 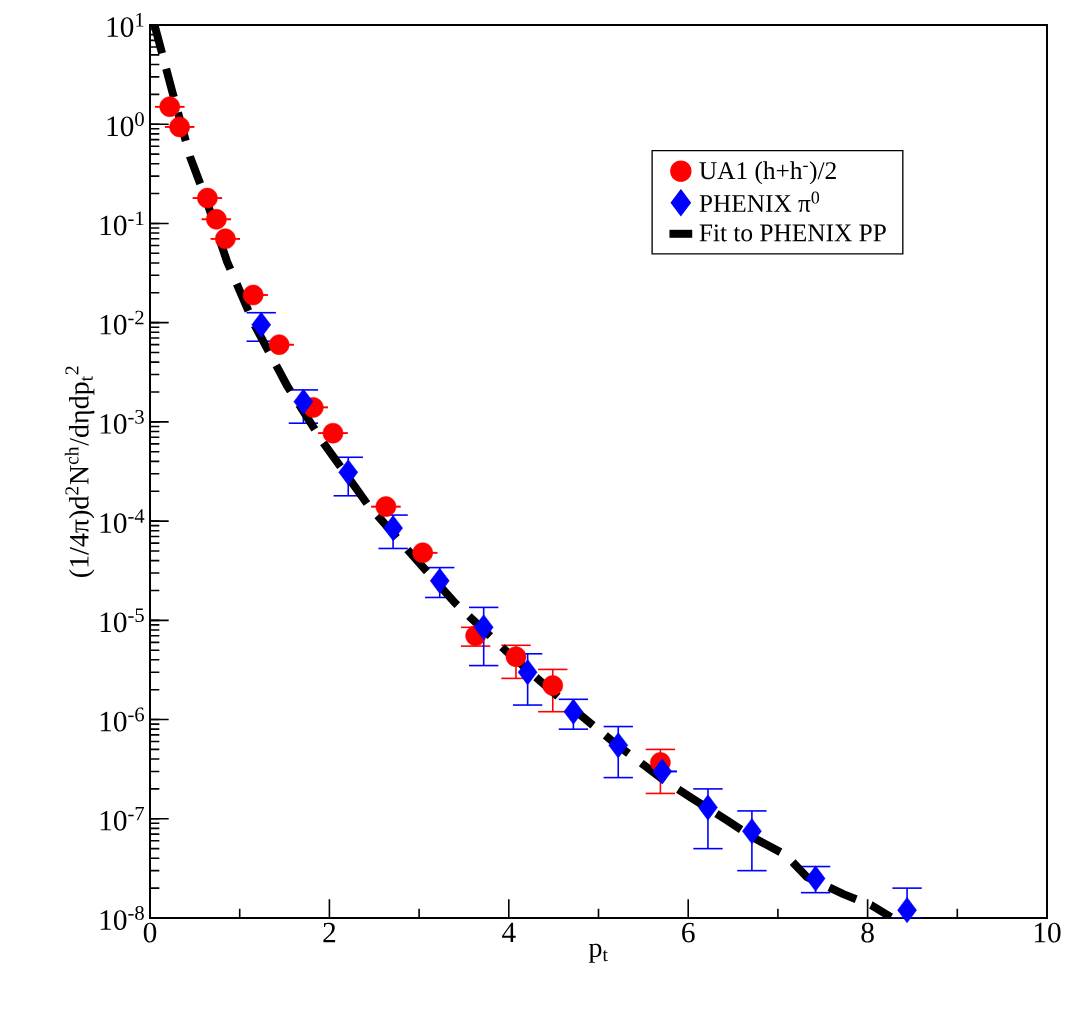 I want to click on legend-label: PHENIX π$^{0}$, so click(x=759, y=201).